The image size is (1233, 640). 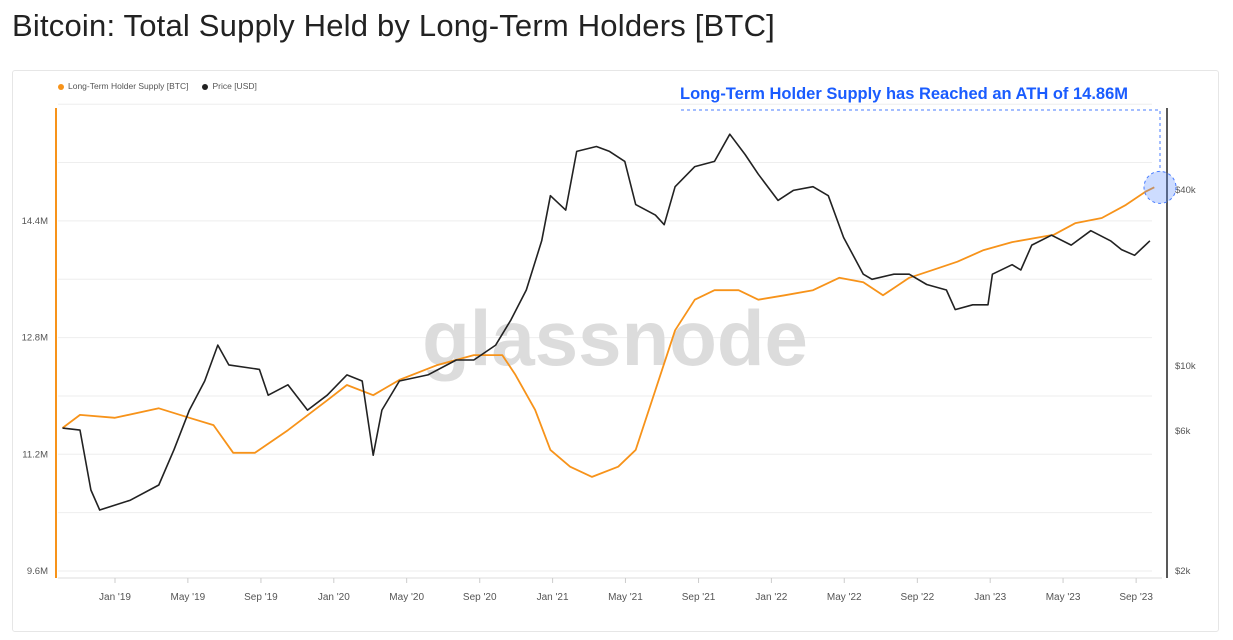 I want to click on x-tick-label: May '19, so click(x=188, y=597).